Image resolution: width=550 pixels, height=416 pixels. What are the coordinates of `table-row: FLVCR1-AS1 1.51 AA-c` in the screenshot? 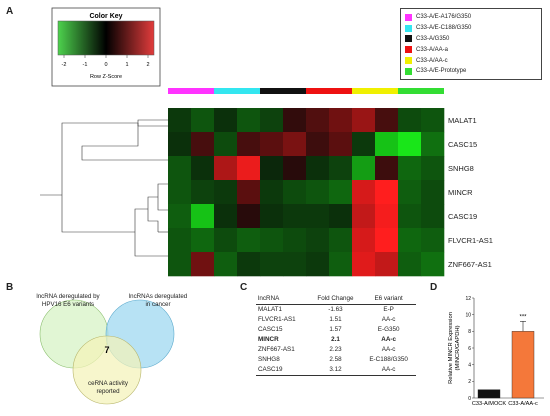 It's located at (336, 320).